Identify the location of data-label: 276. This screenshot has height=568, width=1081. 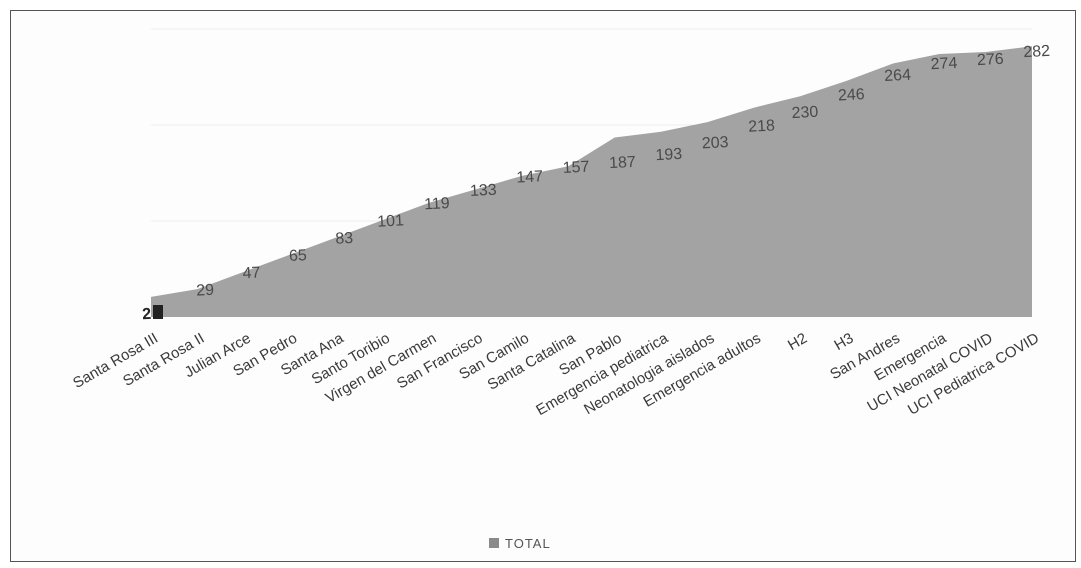
(991, 60).